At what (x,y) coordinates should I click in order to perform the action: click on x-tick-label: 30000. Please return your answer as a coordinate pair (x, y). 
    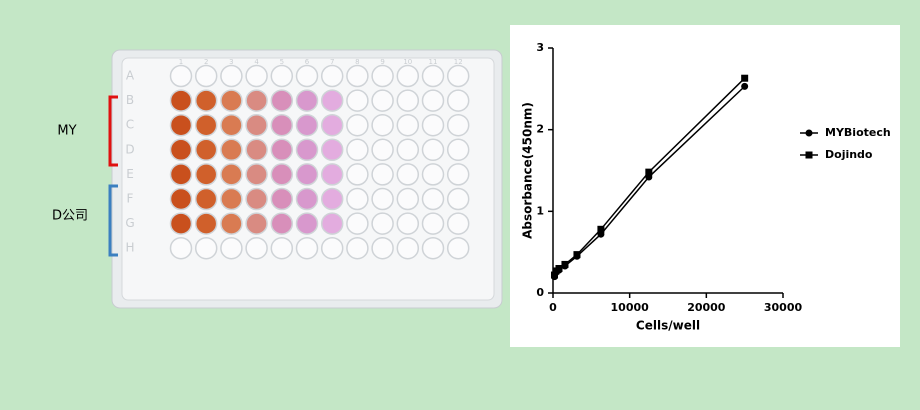
    Looking at the image, I should click on (783, 307).